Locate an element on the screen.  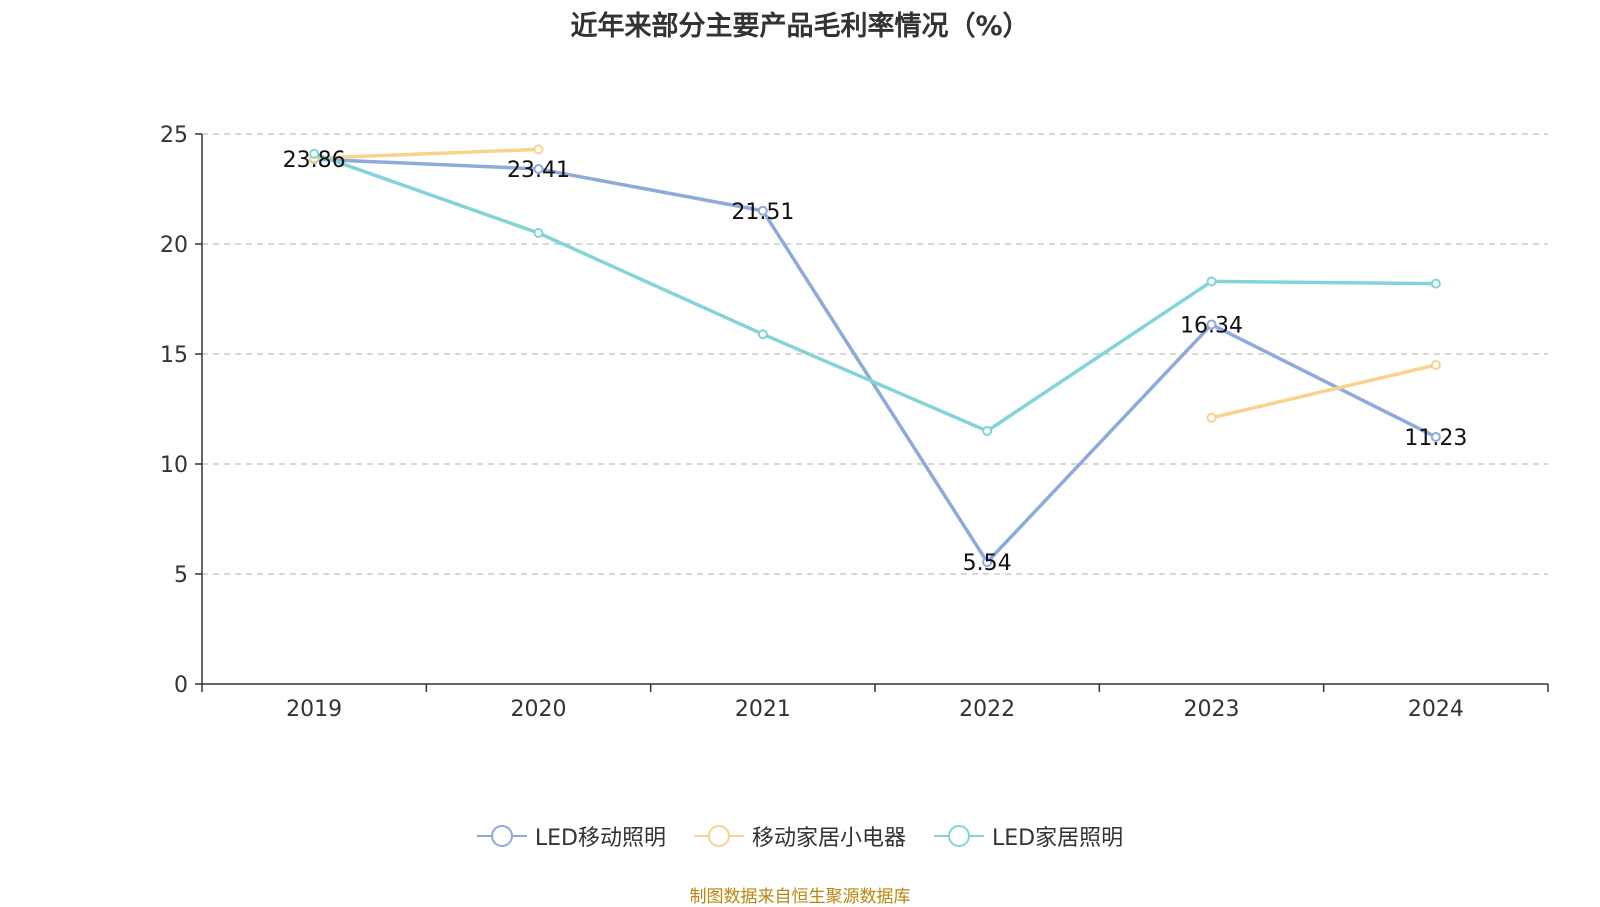
legend-item: LED家居照明 is located at coordinates (1028, 836).